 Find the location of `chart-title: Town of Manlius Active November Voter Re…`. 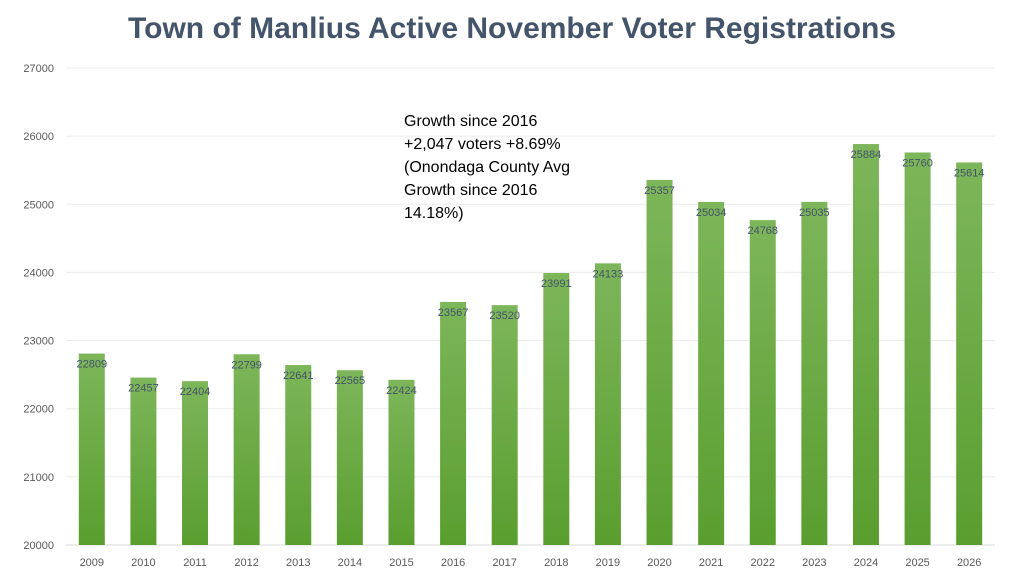

chart-title: Town of Manlius Active November Voter Re… is located at coordinates (512, 28).